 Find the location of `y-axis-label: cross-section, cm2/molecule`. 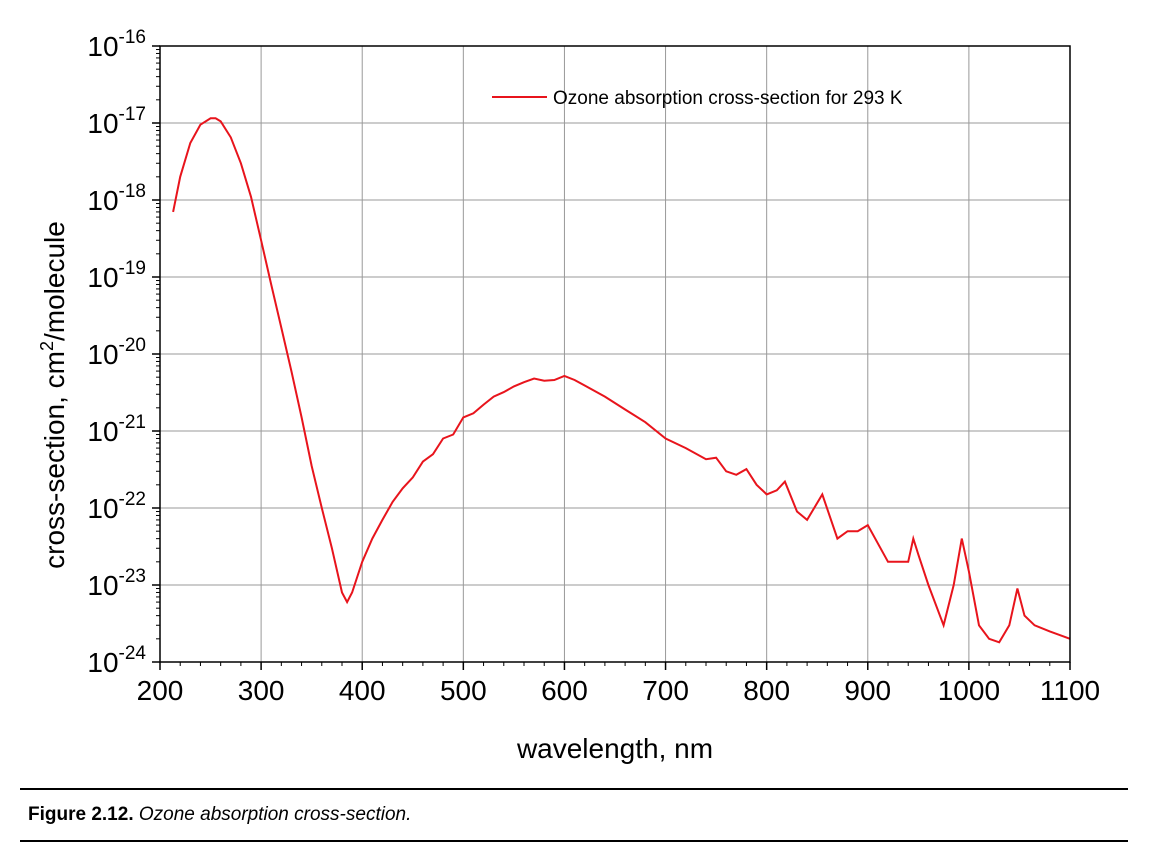

y-axis-label: cross-section, cm2/molecule is located at coordinates (53, 395).